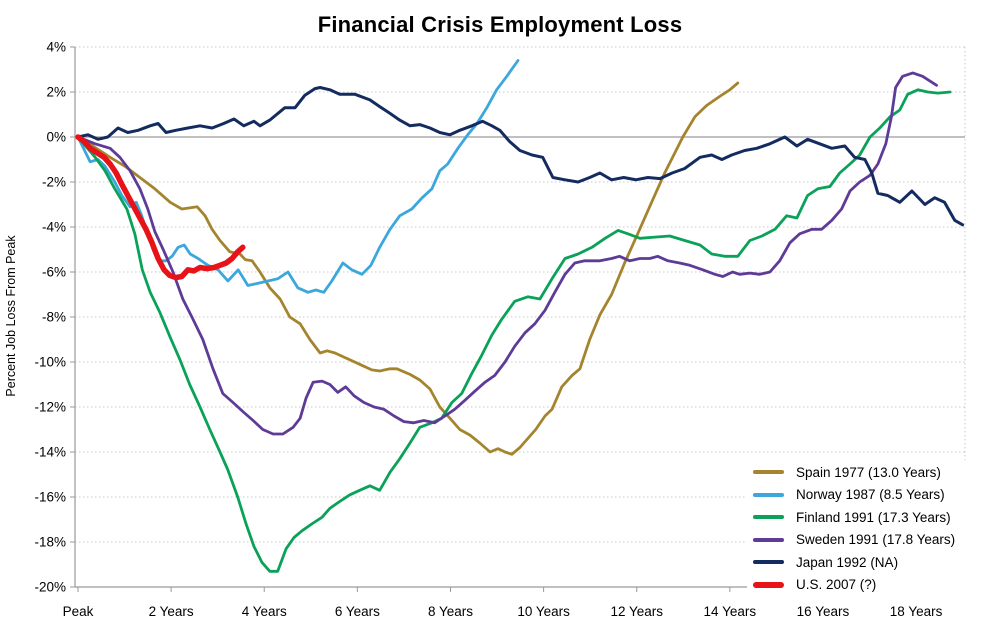  Describe the element at coordinates (50, 542) in the screenshot. I see `y-tick-label: -18%` at that location.